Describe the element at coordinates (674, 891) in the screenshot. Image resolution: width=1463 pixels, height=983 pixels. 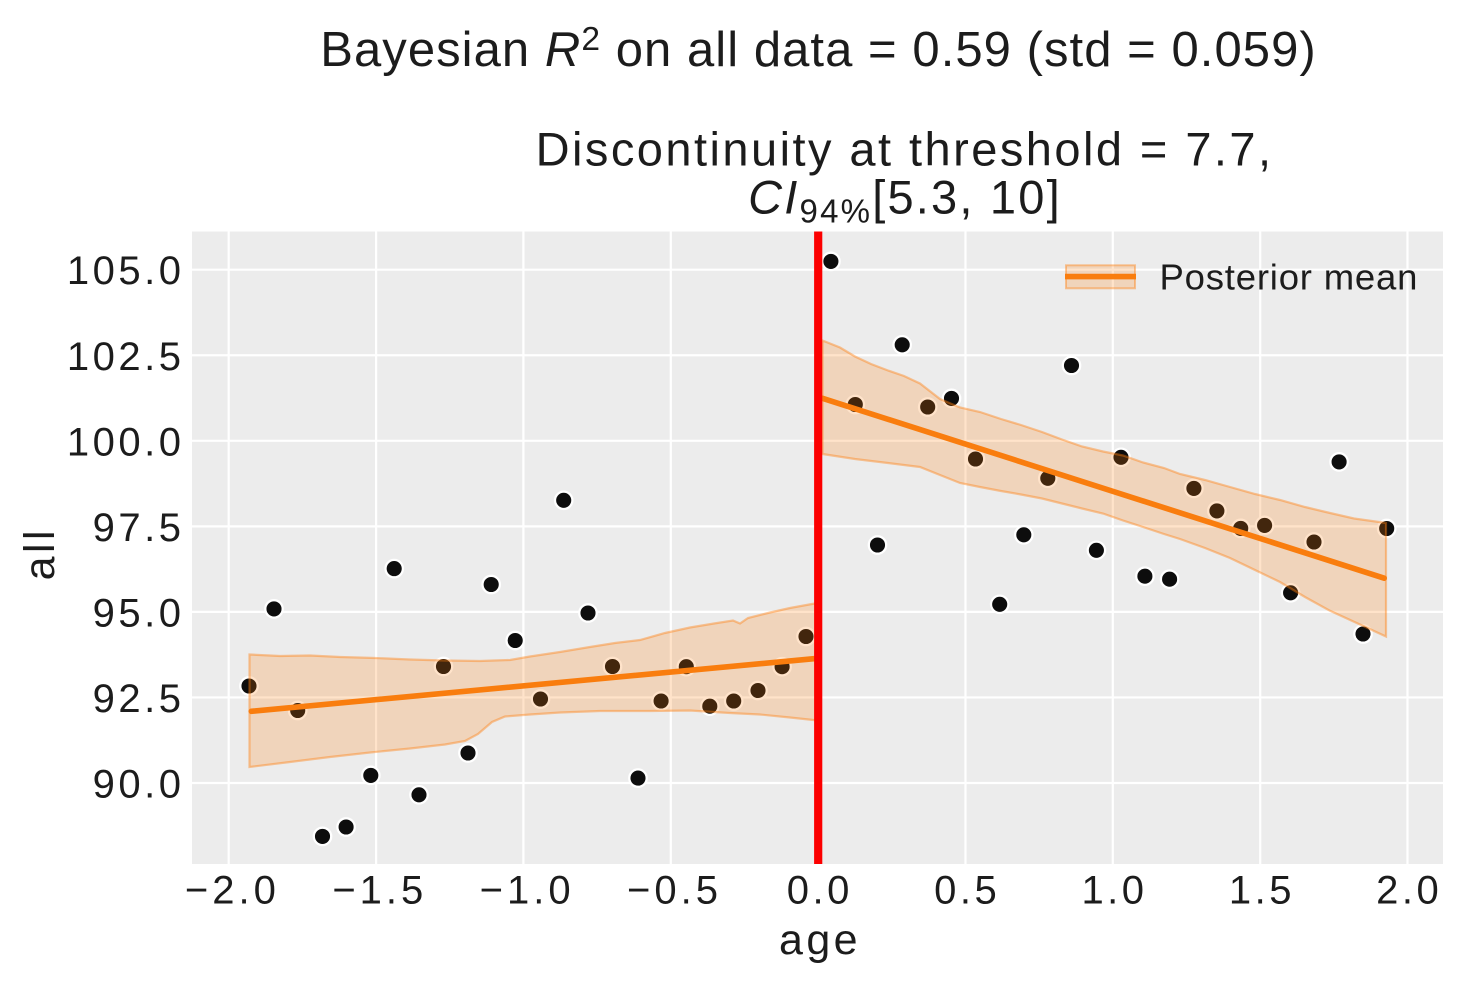
I see `svg-text: −0.5` at that location.